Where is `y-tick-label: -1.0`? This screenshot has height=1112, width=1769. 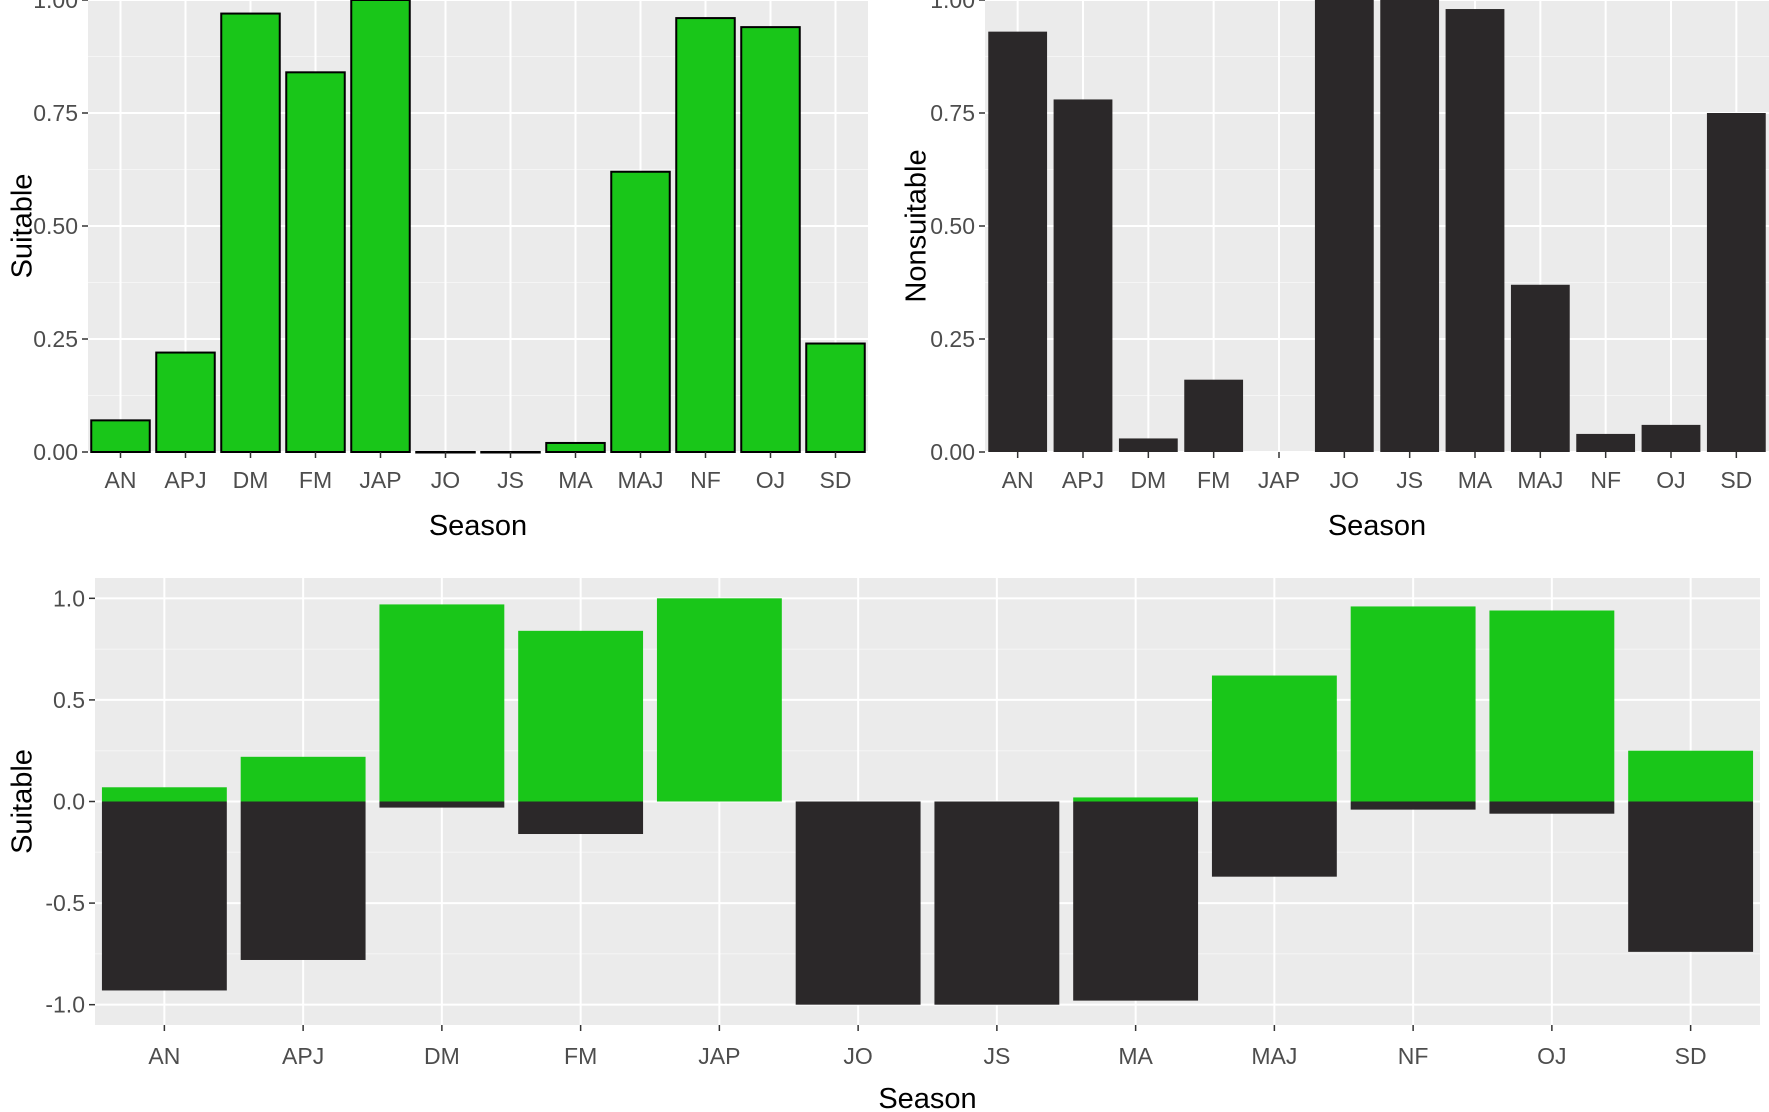
y-tick-label: -1.0 is located at coordinates (65, 1005).